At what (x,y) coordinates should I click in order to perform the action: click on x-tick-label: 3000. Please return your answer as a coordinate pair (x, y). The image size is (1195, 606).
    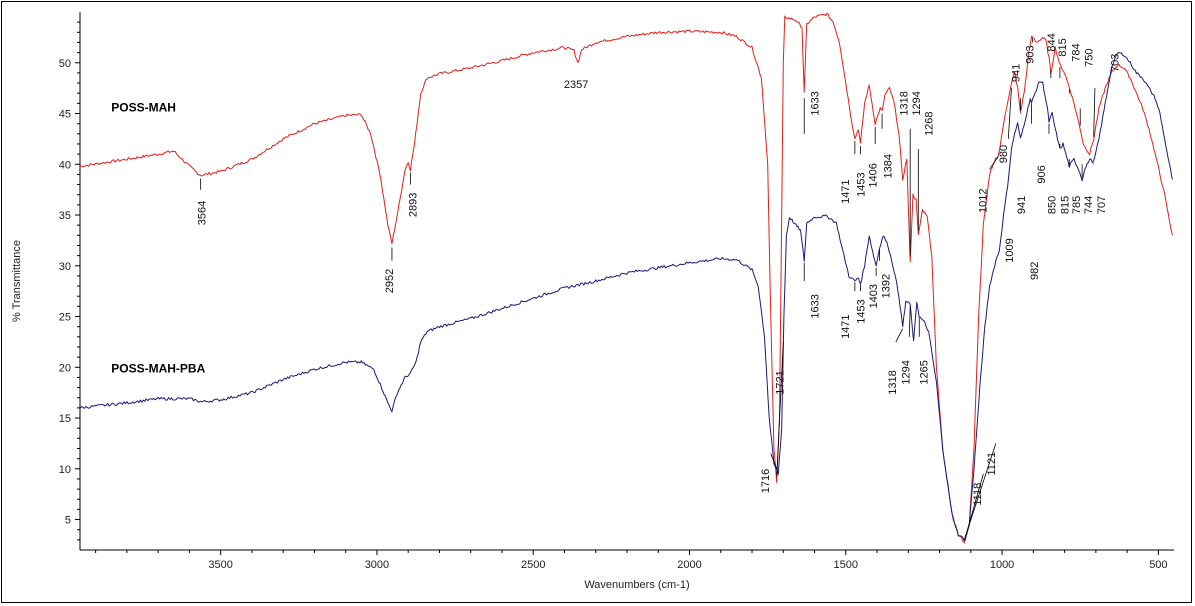
    Looking at the image, I should click on (377, 565).